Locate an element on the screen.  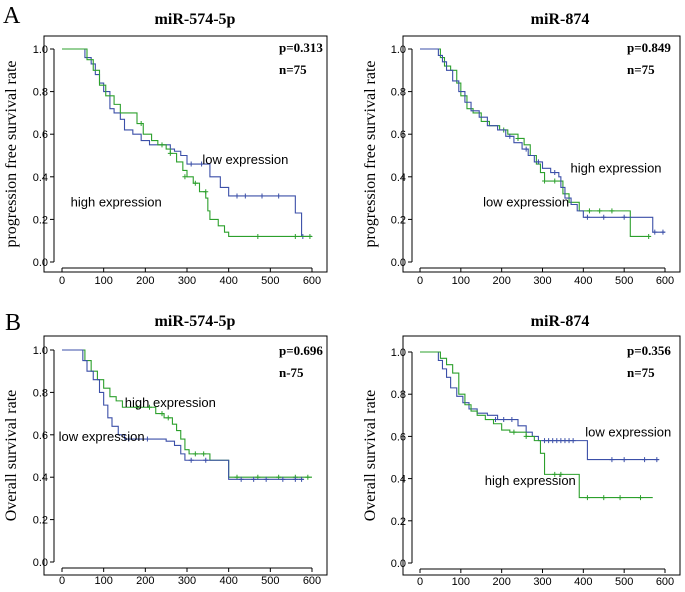
chart-2-series-high-expression-label: high expression is located at coordinates (615, 168).